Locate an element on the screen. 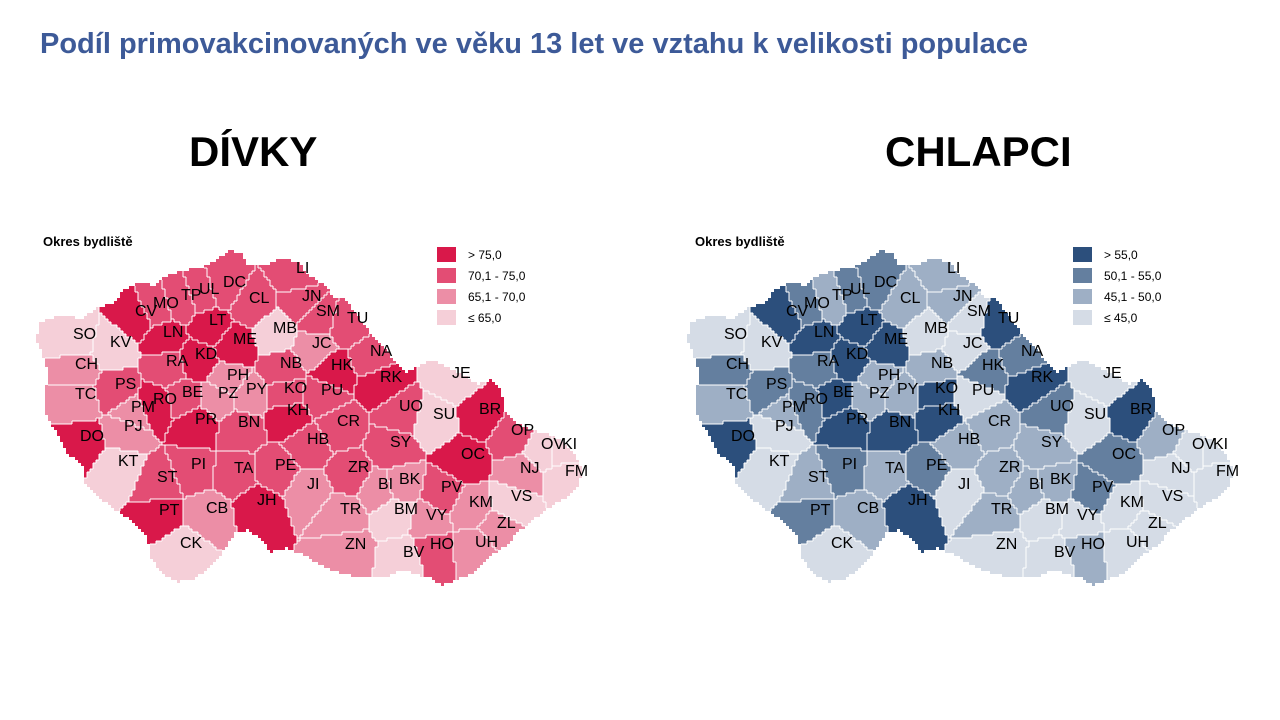 The image size is (1280, 720). district-code: CB is located at coordinates (868, 508).